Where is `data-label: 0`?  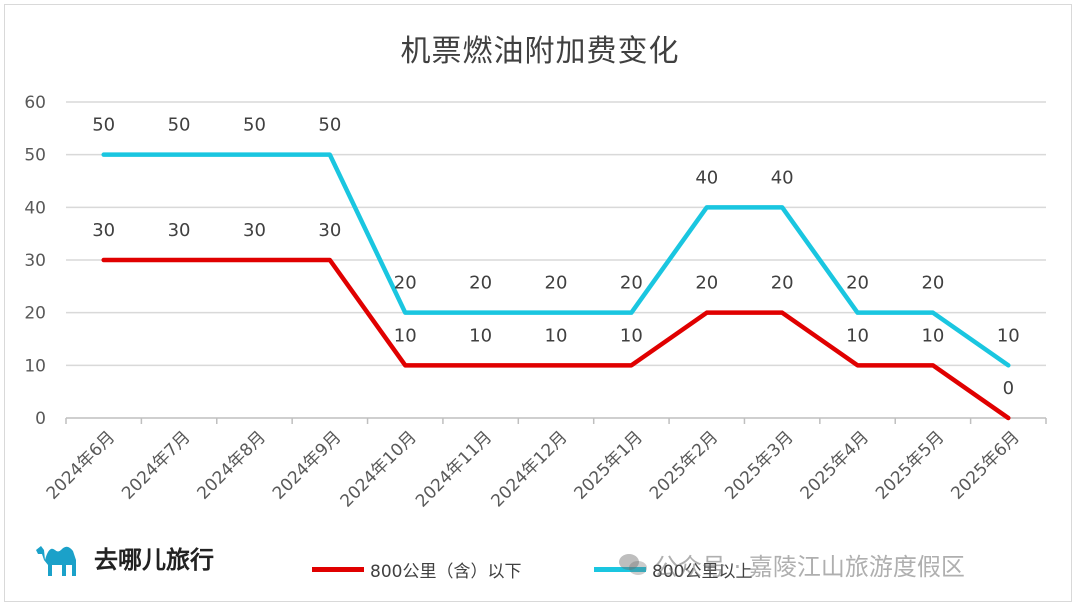
data-label: 0 is located at coordinates (1008, 388).